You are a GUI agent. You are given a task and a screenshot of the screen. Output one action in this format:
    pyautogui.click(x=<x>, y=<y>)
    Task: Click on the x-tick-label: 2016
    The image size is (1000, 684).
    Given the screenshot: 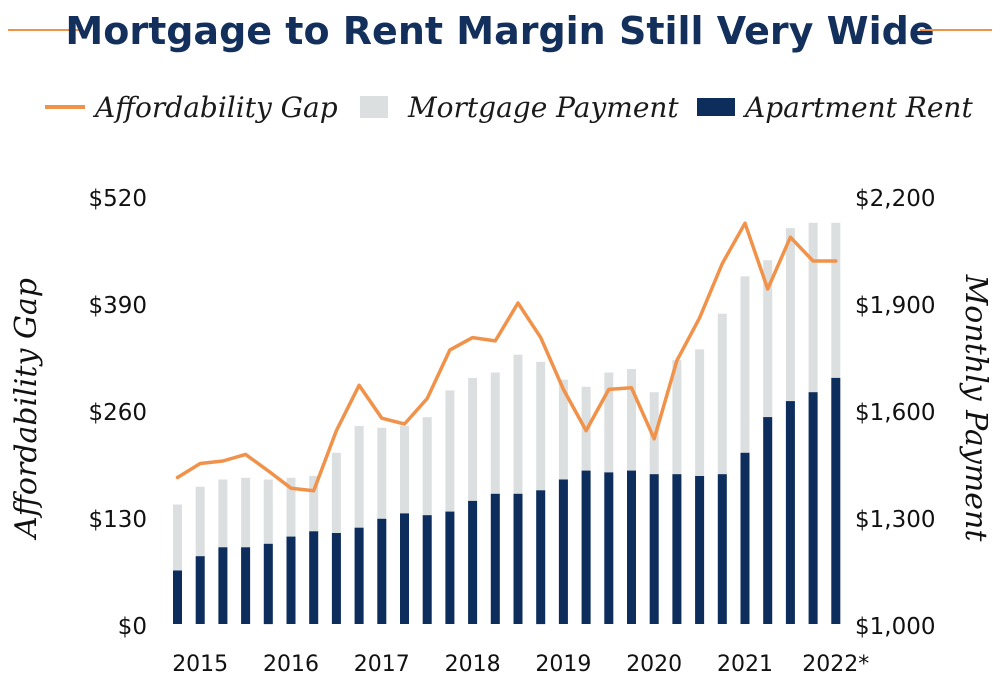 What is the action you would take?
    pyautogui.click(x=291, y=664)
    